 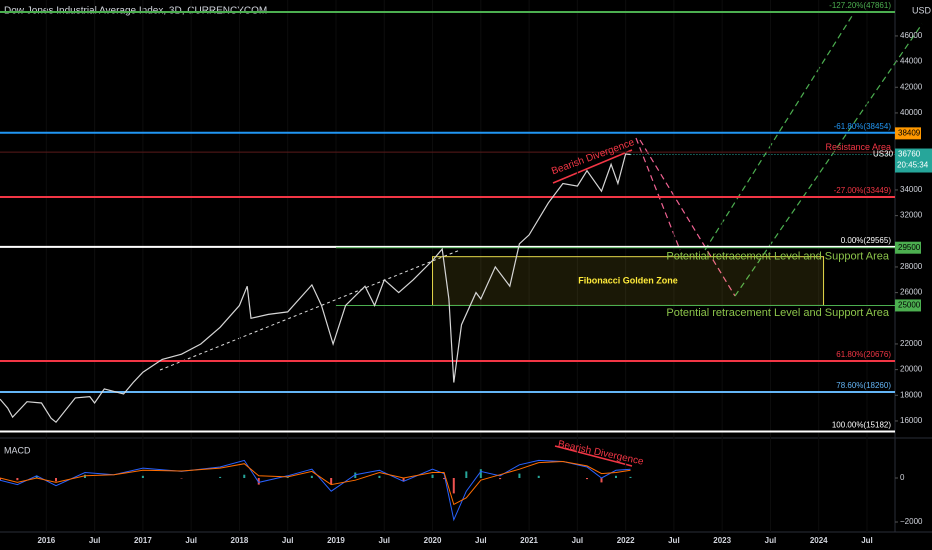 I want to click on fib-level-label: -27.00%(33449), so click(x=863, y=190).